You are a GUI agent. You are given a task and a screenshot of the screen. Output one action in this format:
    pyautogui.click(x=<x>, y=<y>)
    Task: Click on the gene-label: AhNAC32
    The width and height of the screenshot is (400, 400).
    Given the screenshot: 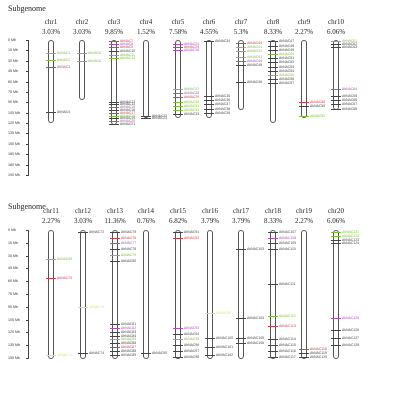 What is the action you would take?
    pyautogui.click(x=192, y=110)
    